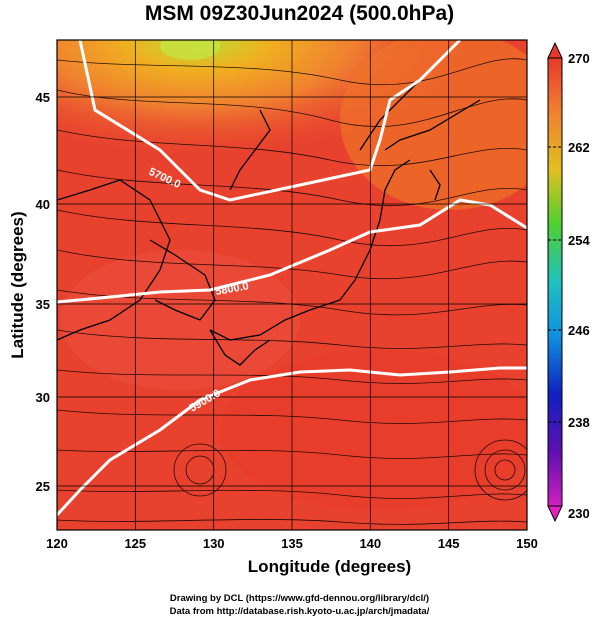  I want to click on x-tick-label: 140, so click(370, 543).